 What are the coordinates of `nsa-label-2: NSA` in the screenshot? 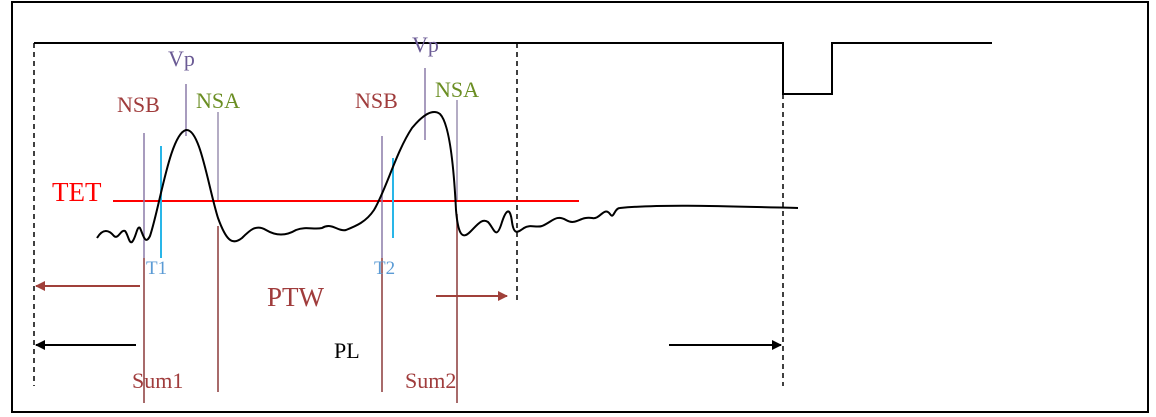 It's located at (457, 89).